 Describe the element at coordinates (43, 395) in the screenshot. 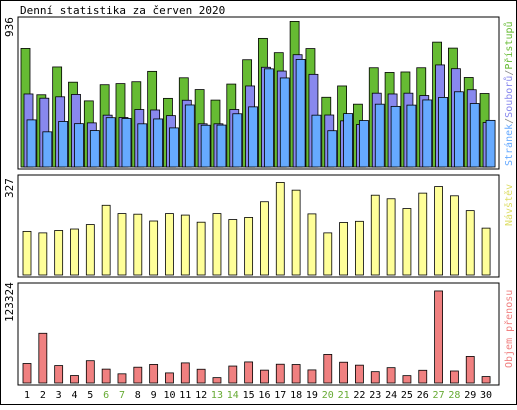

I see `x-tick-label-2: 2` at that location.